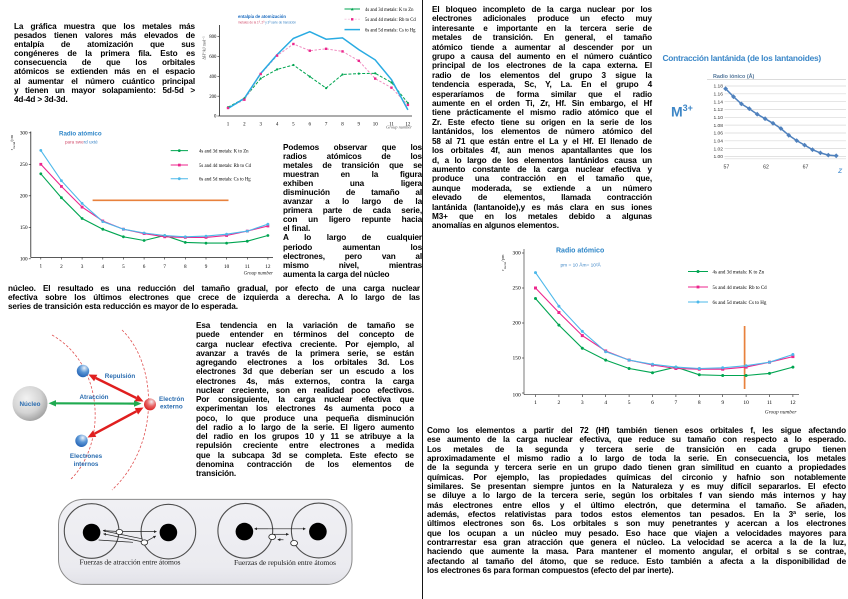 This screenshot has height=599, width=848. I want to click on svg-text: 1.12, so click(718, 110).